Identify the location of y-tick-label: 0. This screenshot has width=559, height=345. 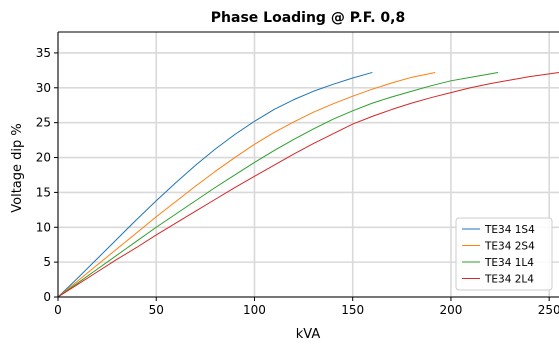
(47, 297).